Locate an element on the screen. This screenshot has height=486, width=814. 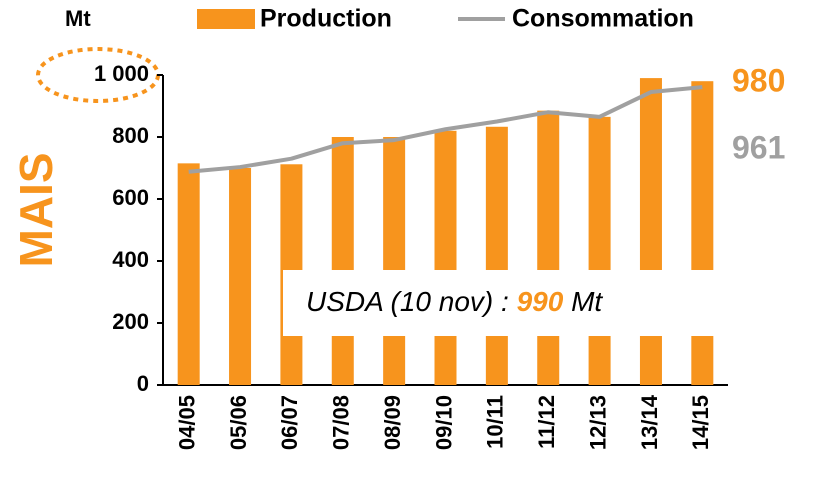
y-tick-label: 400 is located at coordinates (130, 259).